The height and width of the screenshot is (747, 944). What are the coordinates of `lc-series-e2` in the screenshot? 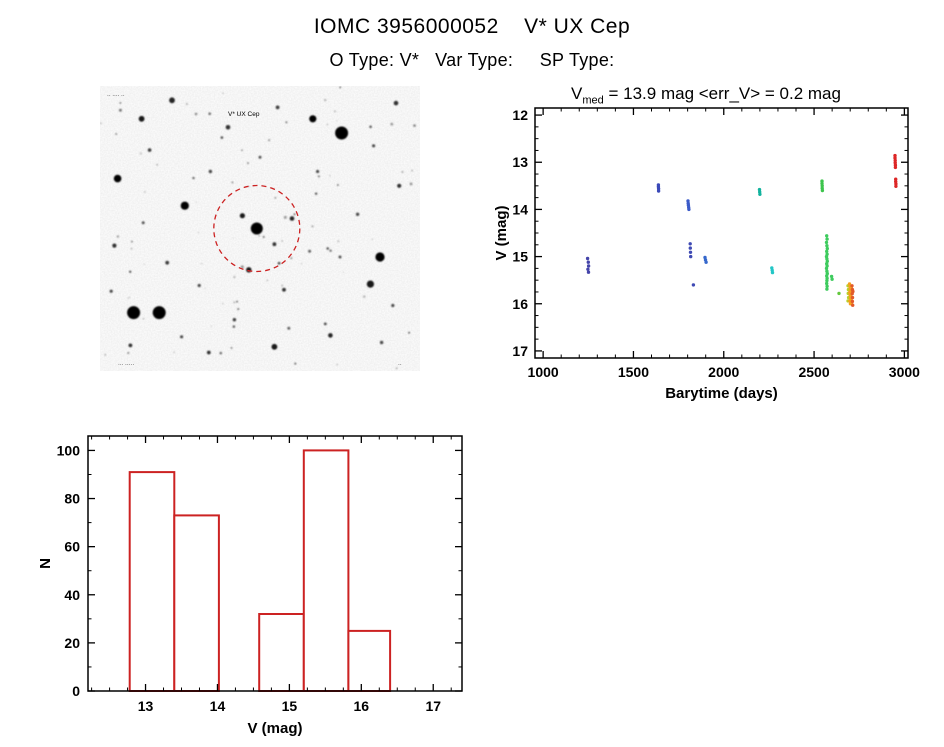 It's located at (658, 188).